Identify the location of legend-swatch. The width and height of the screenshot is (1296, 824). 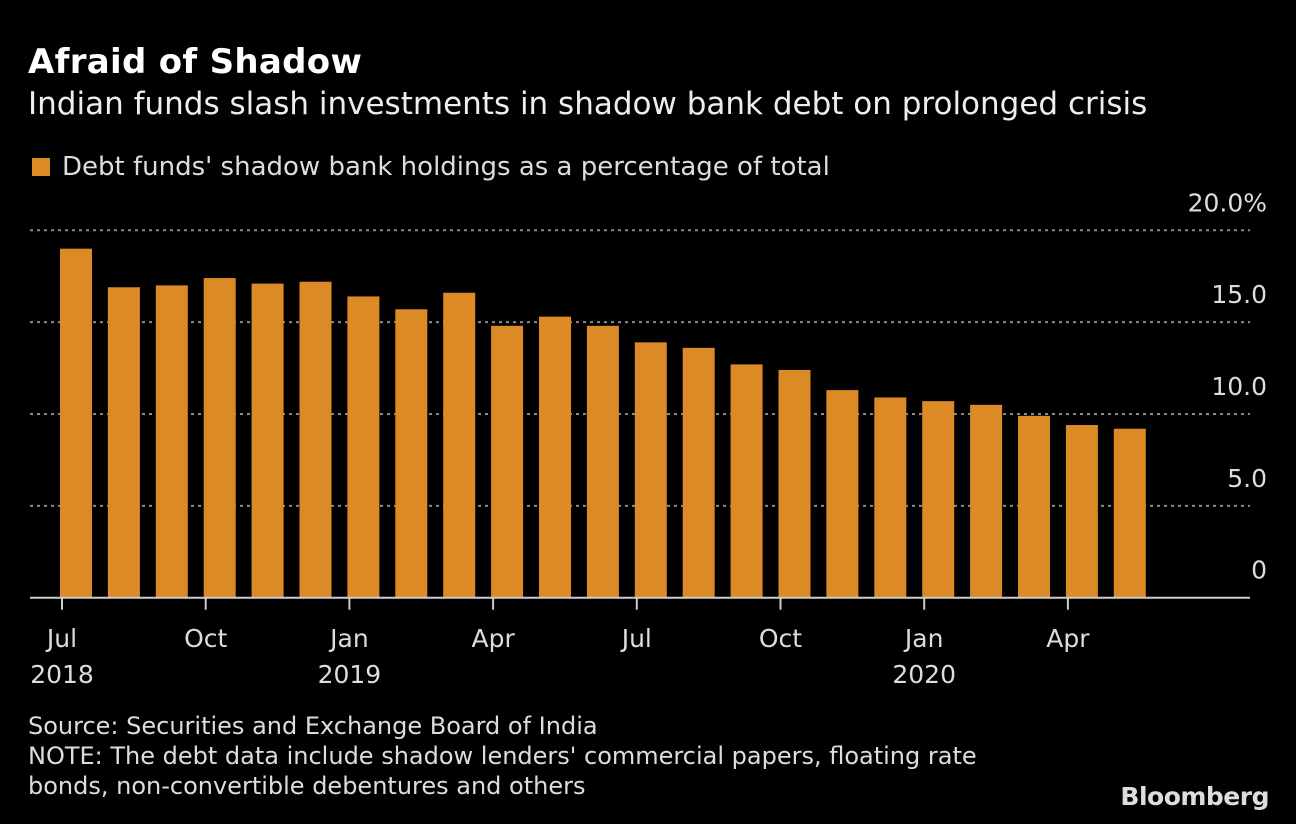
(41, 167).